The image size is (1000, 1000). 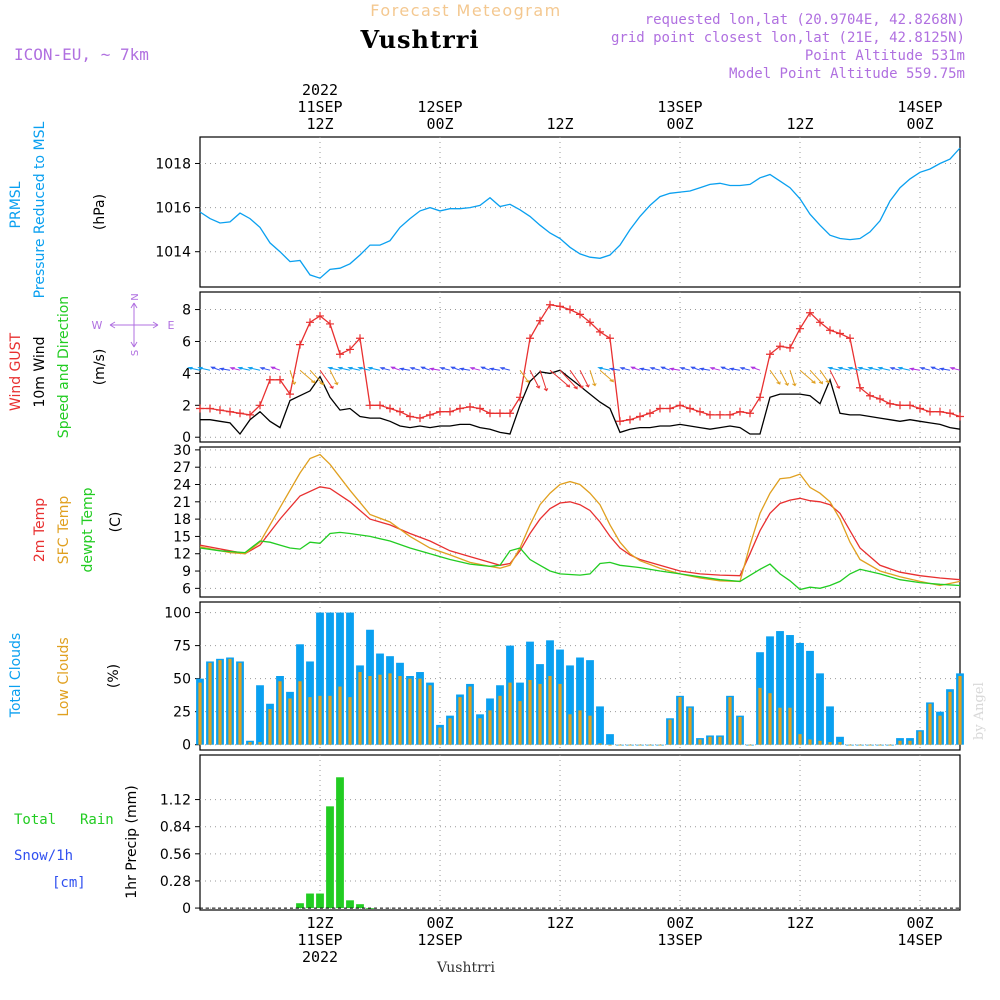 I want to click on model-point-altitude: Model Point Altitude 559.75m, so click(x=847, y=74).